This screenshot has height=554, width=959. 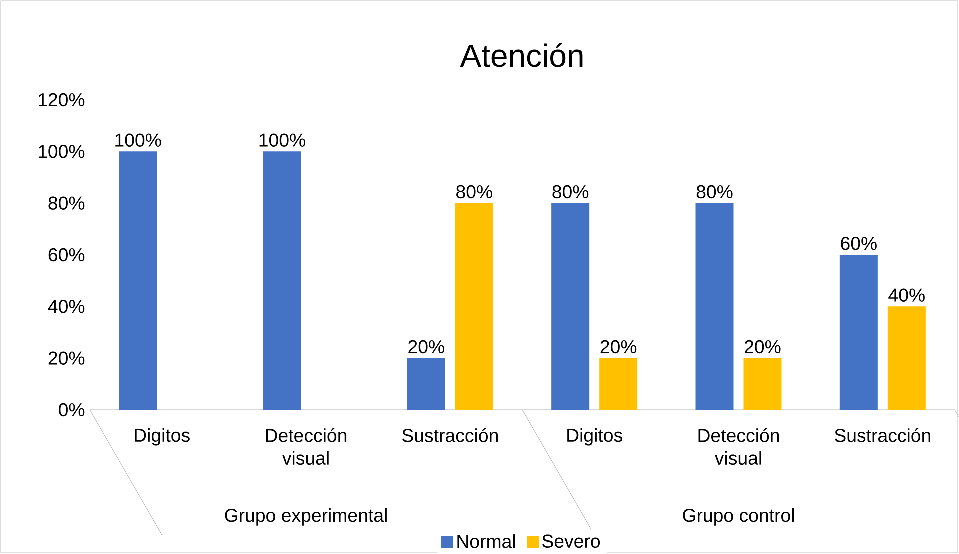 I want to click on chart-title: Atención, so click(x=521, y=55).